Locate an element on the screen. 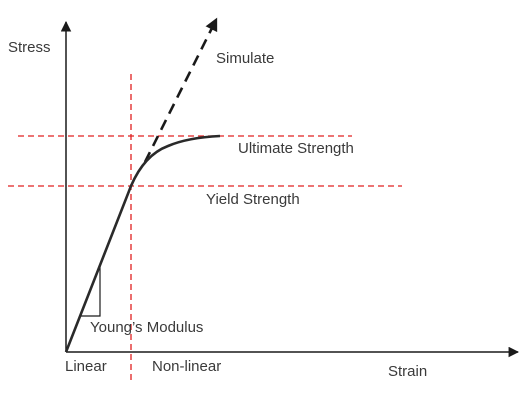 Image resolution: width=526 pixels, height=400 pixels. yield-strength-label: Yield Strength is located at coordinates (253, 199).